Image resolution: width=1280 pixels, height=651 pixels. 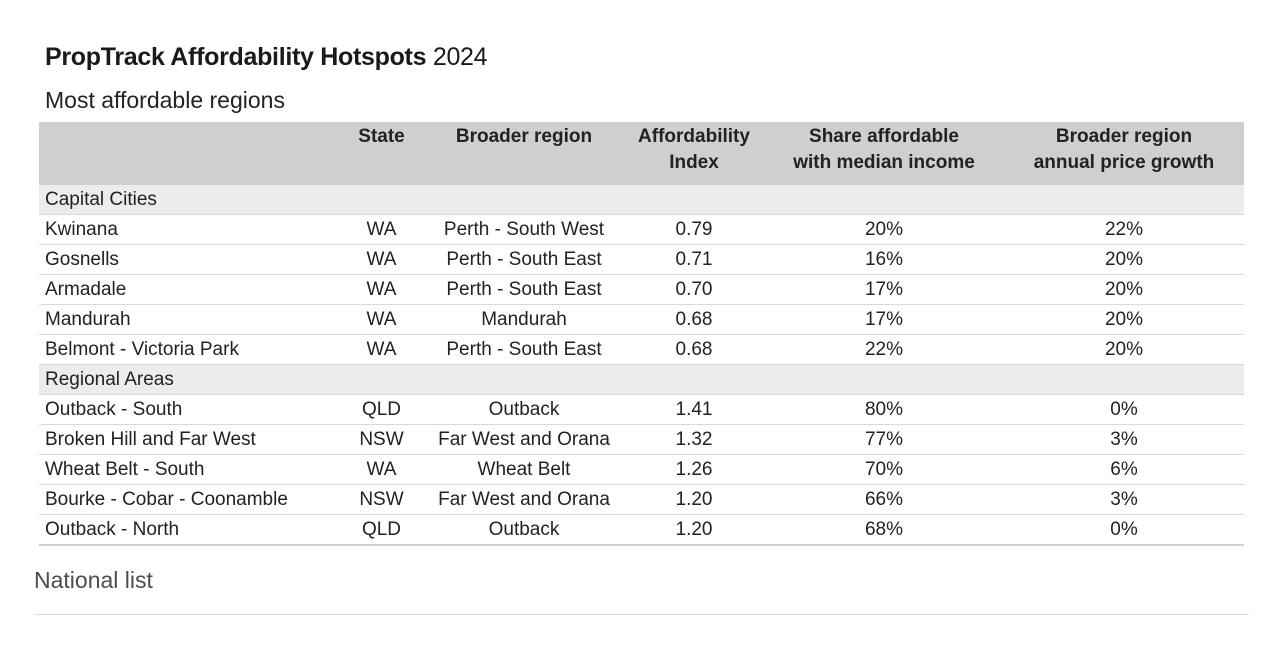 I want to click on group-row-capital-cities: Capital Cities, so click(x=641, y=200).